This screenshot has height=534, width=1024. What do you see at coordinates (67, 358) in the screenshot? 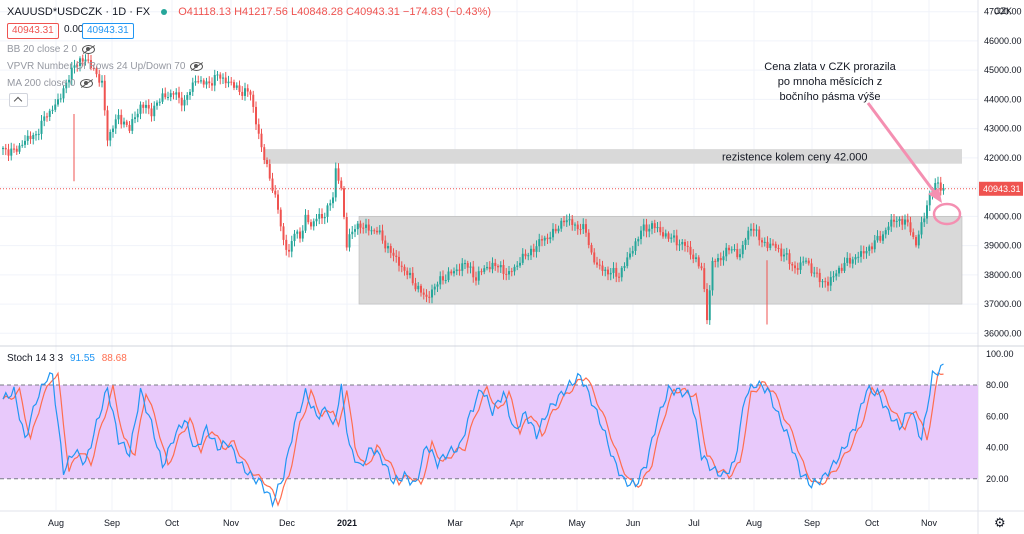
I see `stoch-legend: Stoch 14 3 3 91.55 88.68` at bounding box center [67, 358].